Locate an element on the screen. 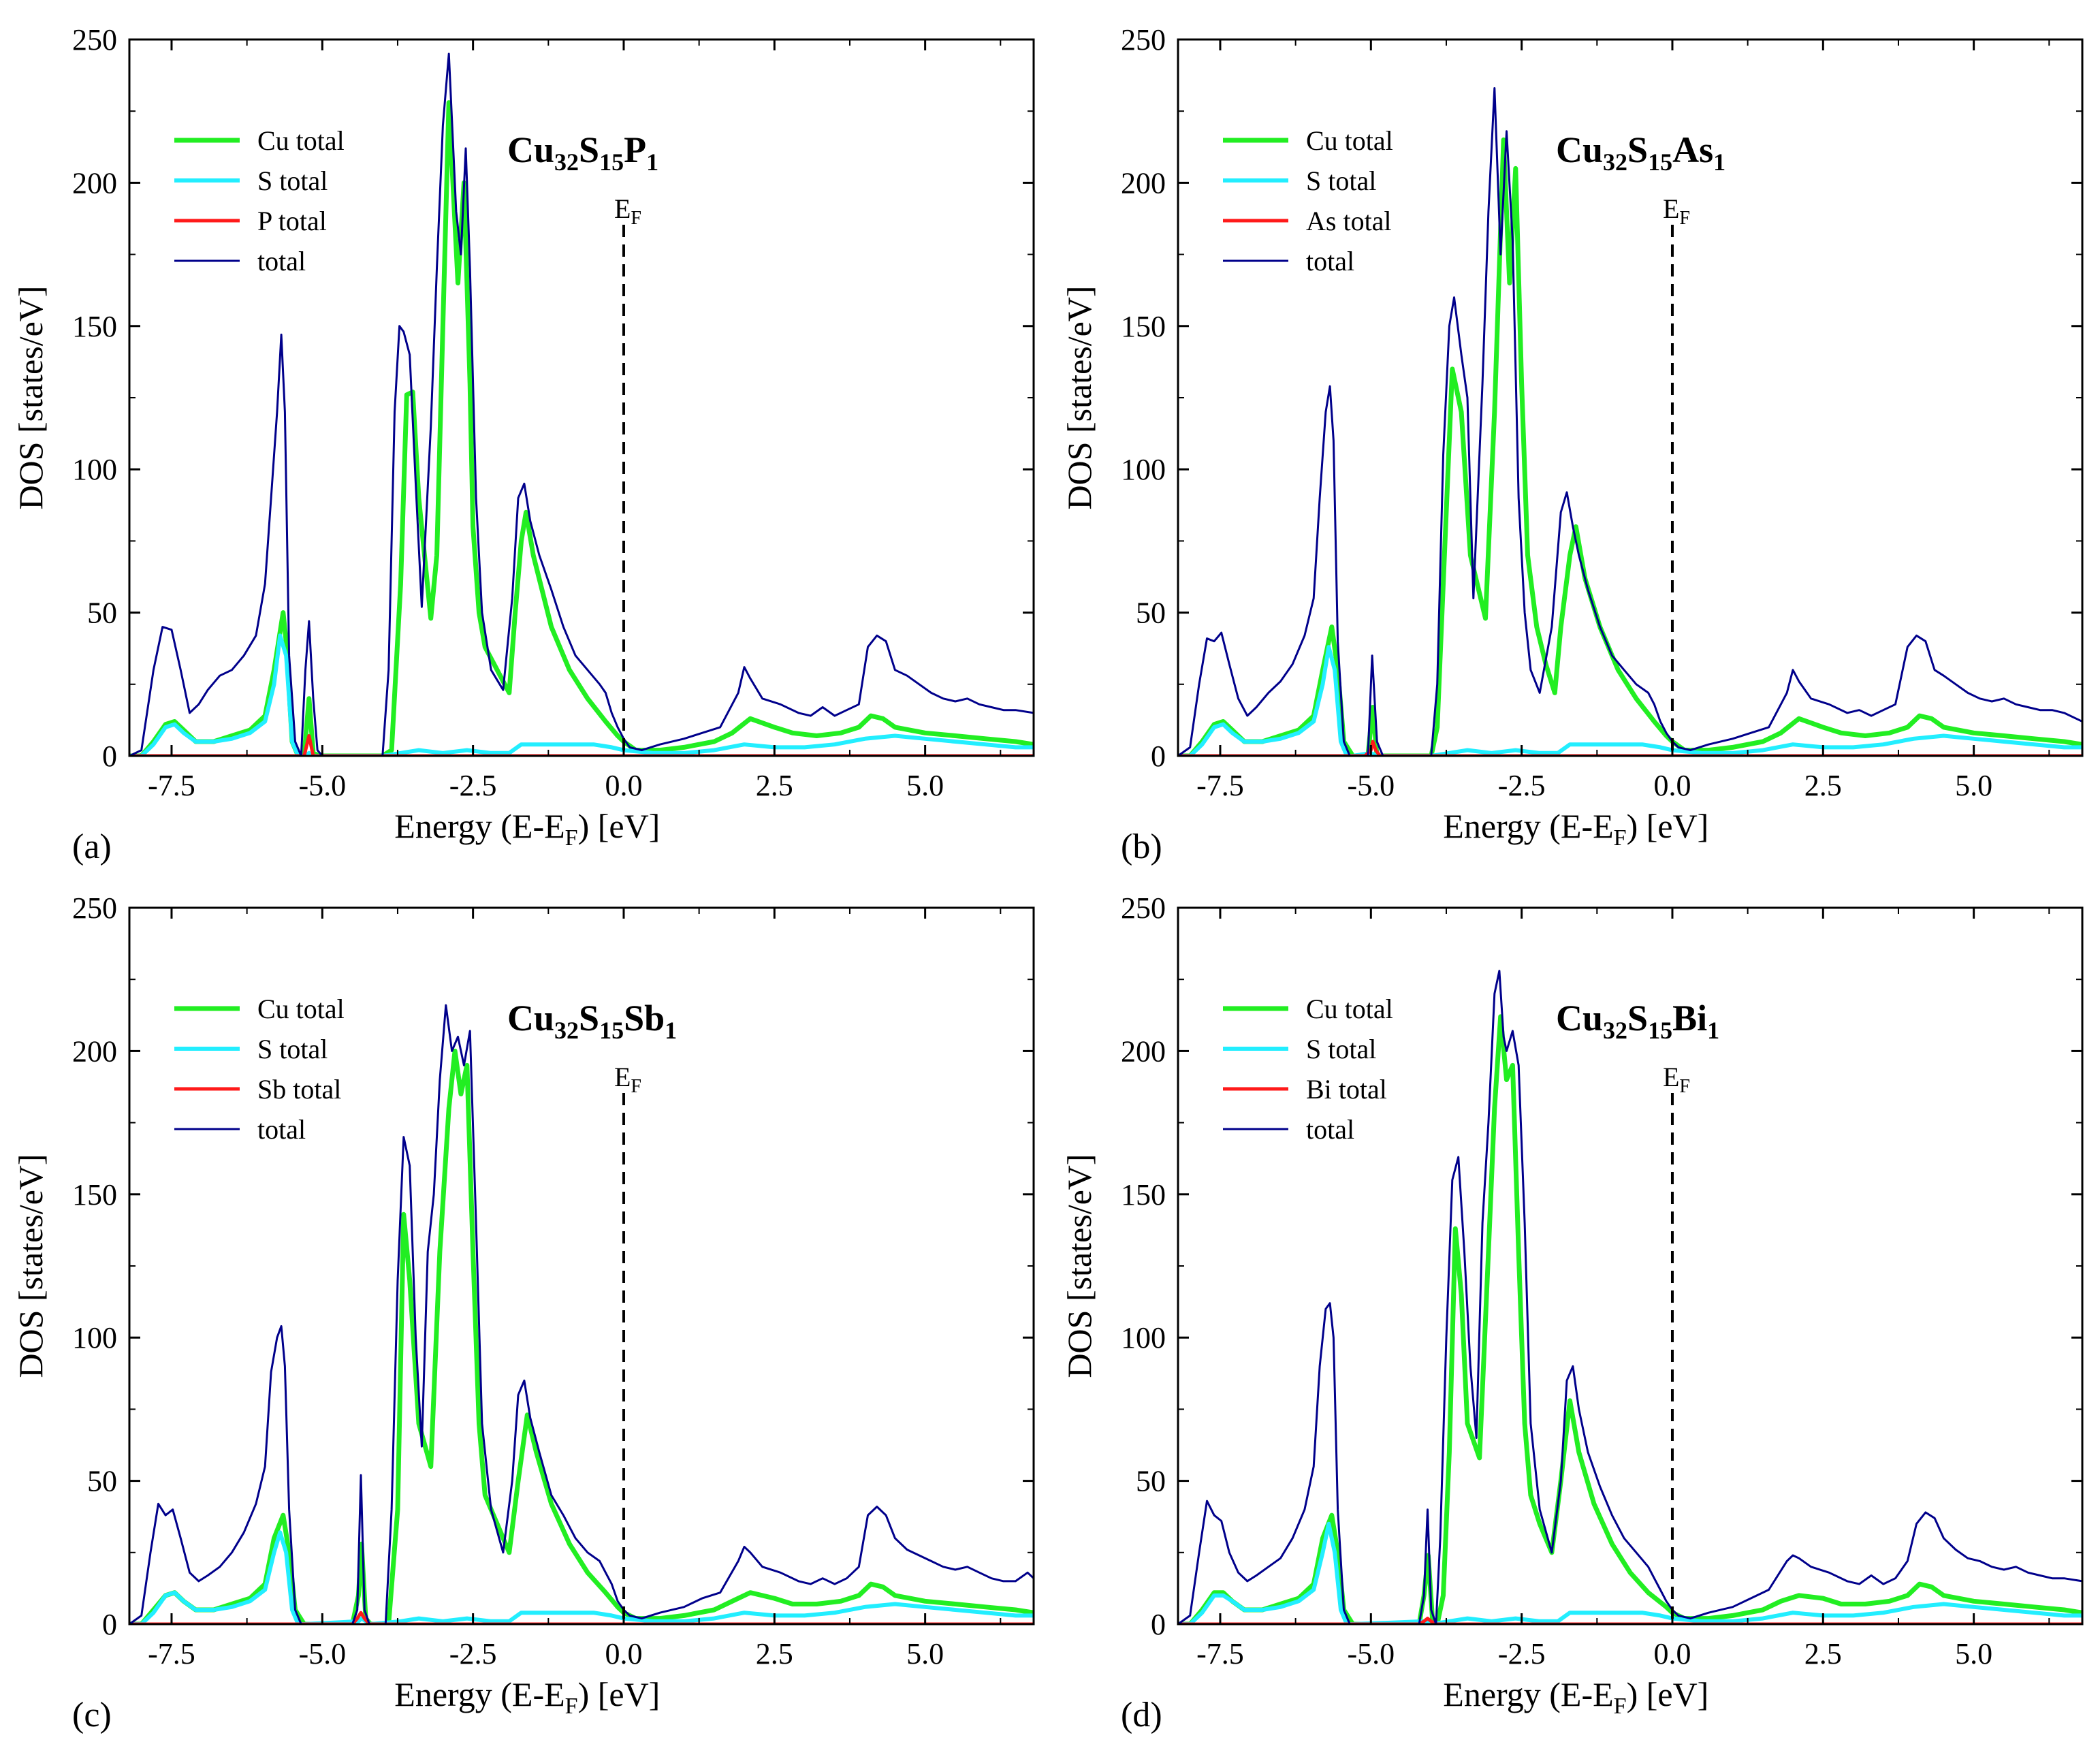 This screenshot has width=2100, height=1744. panel-label: (c) is located at coordinates (92, 1715).